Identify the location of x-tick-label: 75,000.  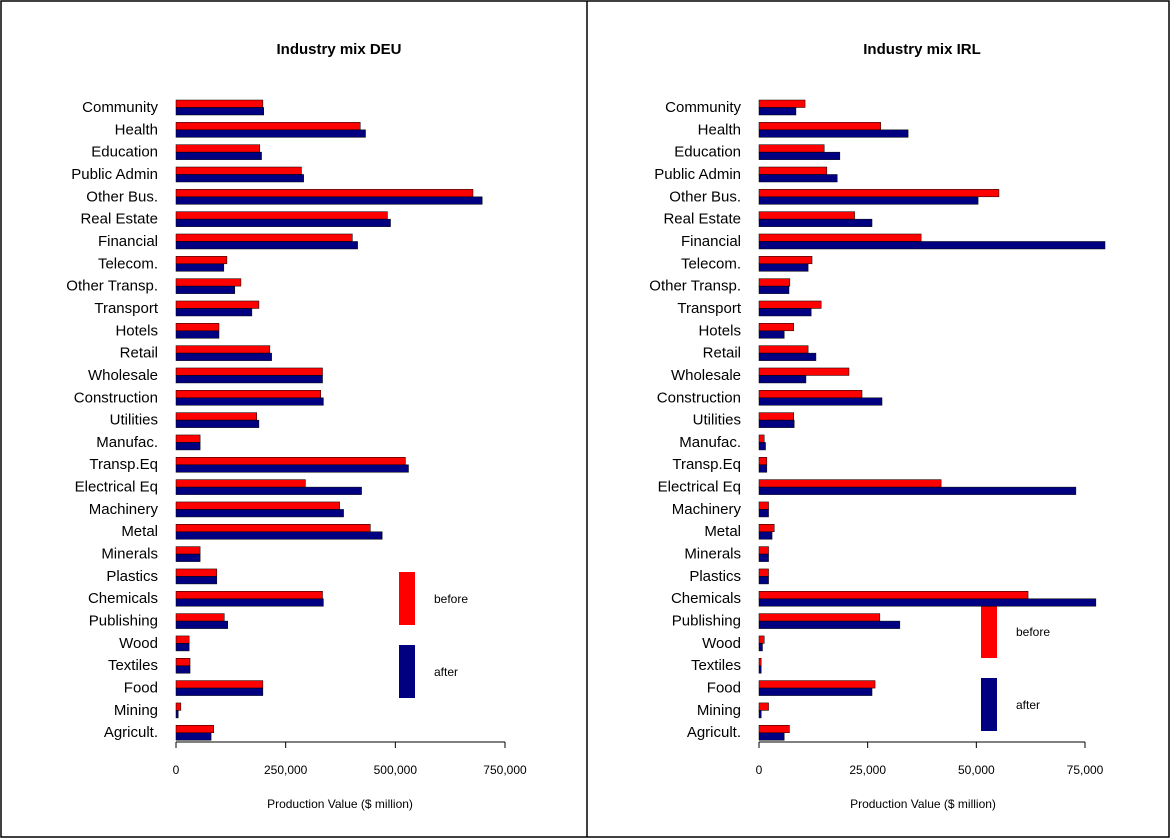
(1085, 770).